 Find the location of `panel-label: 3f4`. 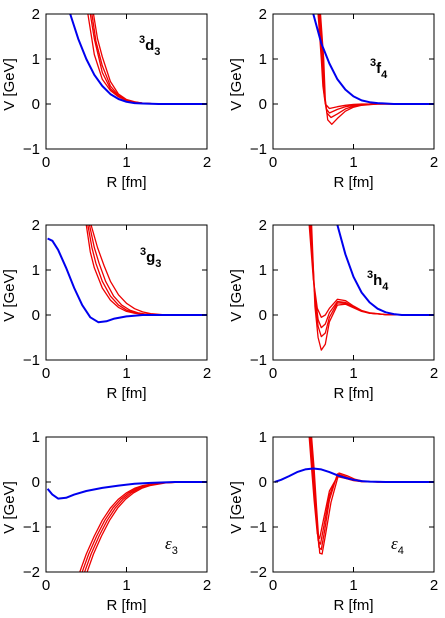

panel-label: 3f4 is located at coordinates (379, 69).